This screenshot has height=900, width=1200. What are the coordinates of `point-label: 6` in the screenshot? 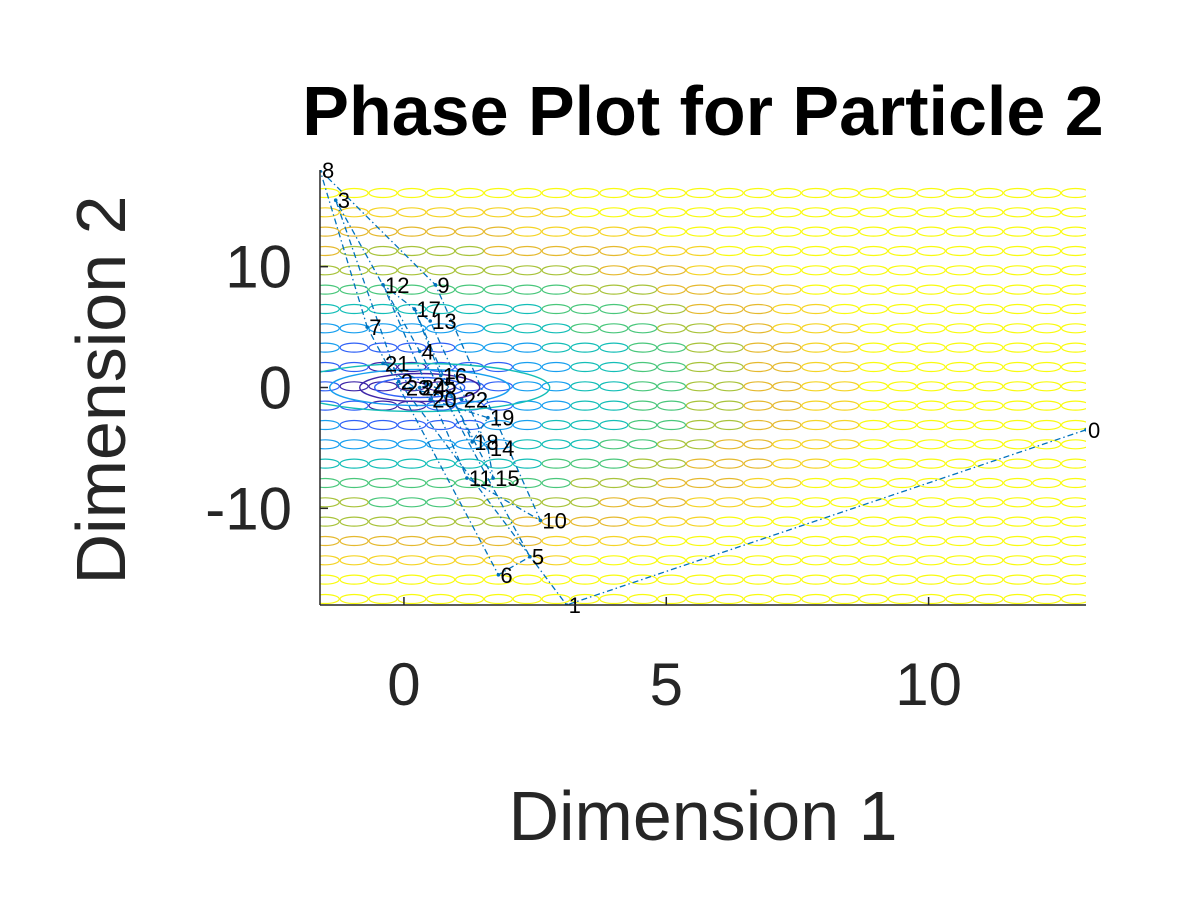 It's located at (506, 575).